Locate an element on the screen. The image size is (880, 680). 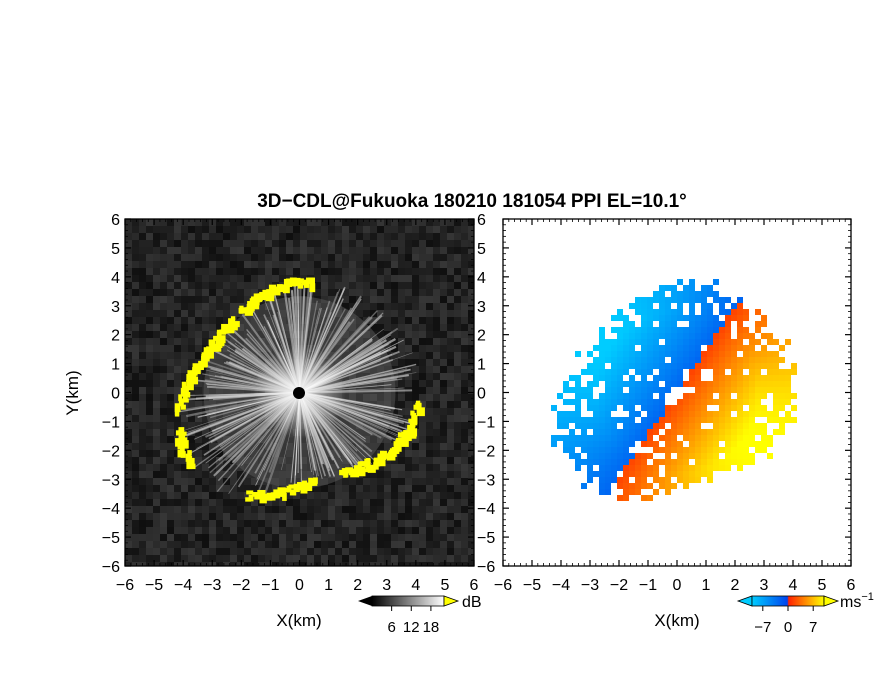
y-tick-label-right: 3 is located at coordinates (481, 307).